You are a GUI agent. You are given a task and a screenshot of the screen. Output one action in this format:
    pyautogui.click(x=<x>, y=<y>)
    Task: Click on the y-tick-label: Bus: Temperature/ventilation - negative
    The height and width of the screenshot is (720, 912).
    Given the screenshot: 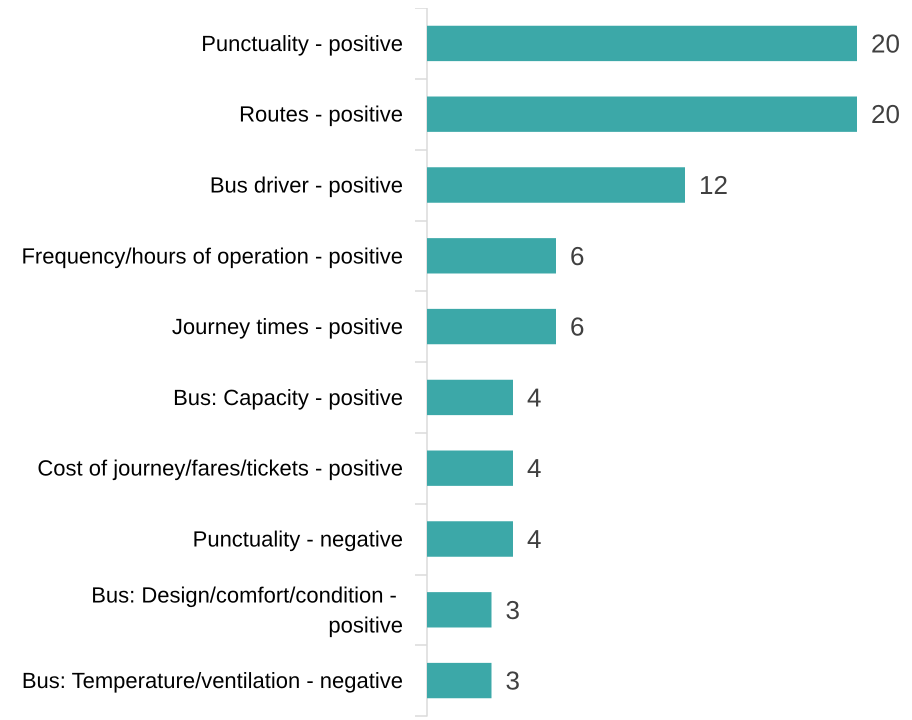 What is the action you would take?
    pyautogui.click(x=212, y=681)
    